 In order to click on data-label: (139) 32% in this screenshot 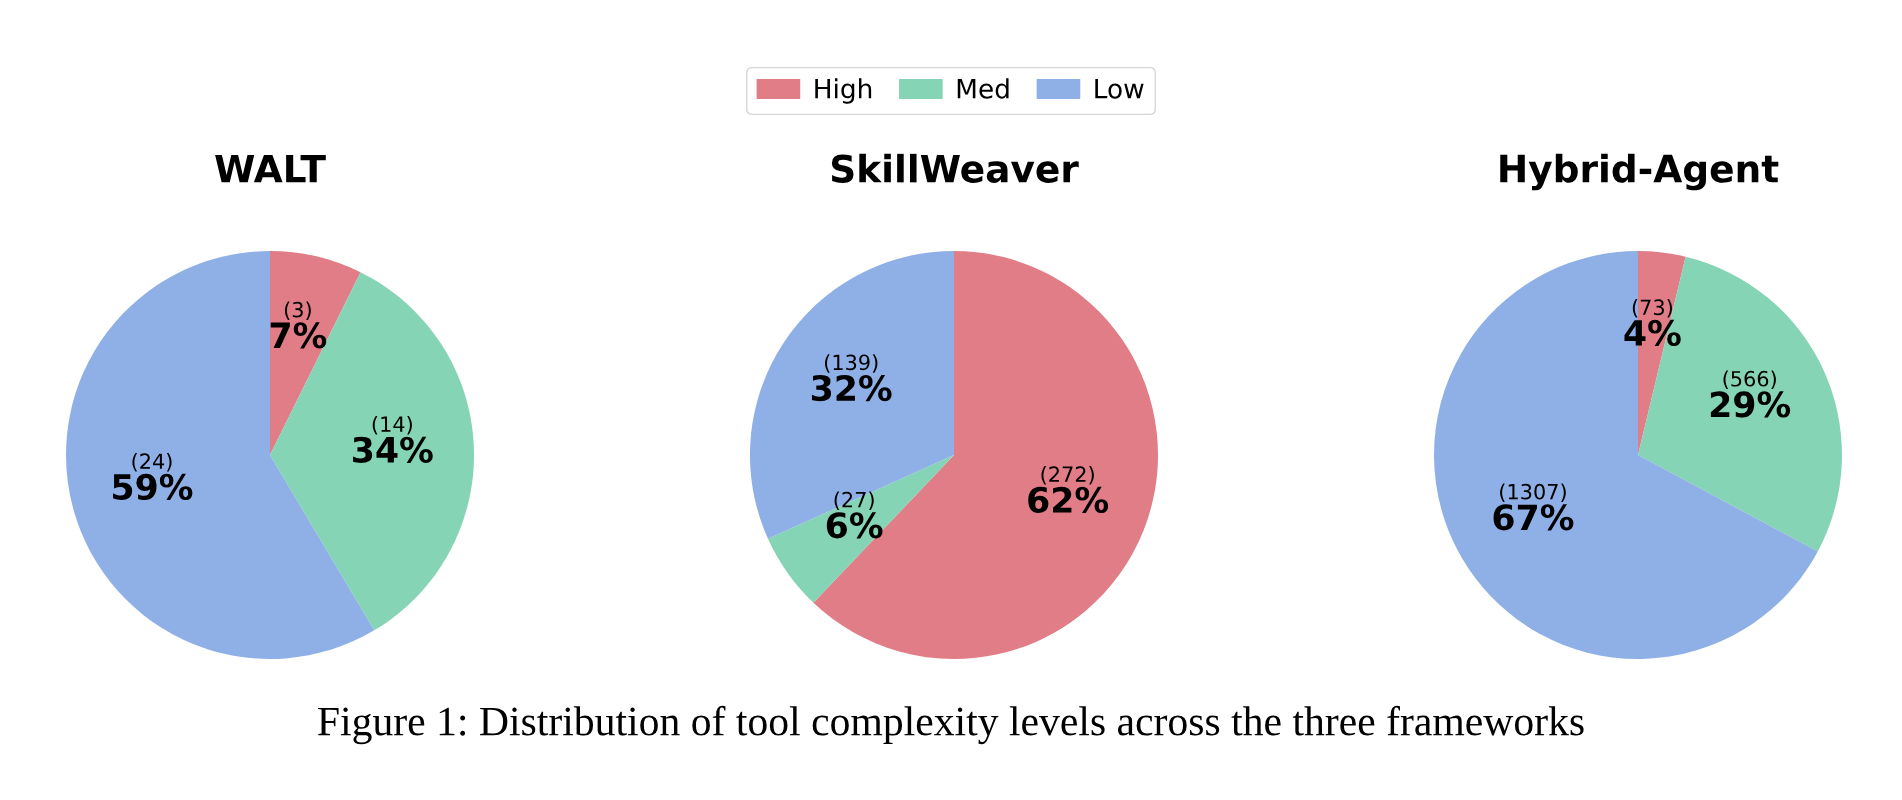, I will do `click(851, 378)`.